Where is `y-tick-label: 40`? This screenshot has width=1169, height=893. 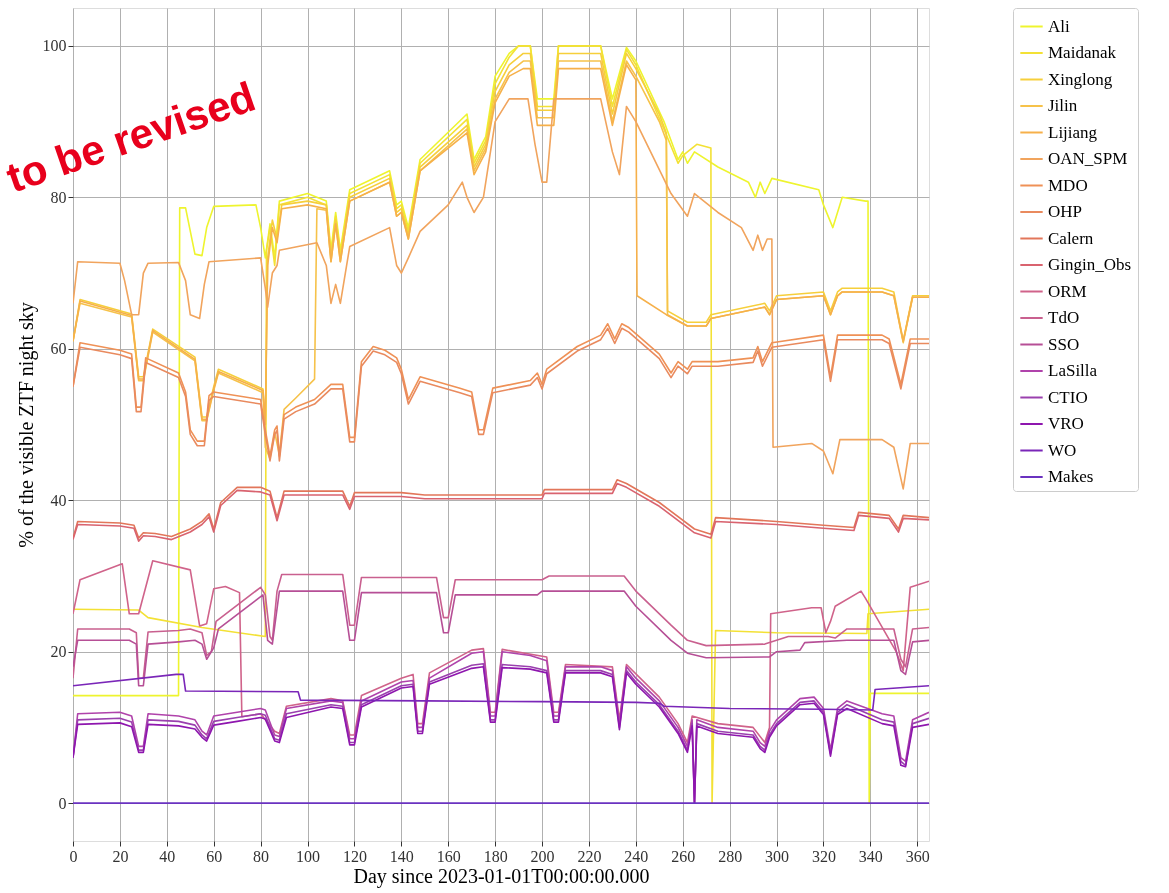
y-tick-label: 40 is located at coordinates (58, 500).